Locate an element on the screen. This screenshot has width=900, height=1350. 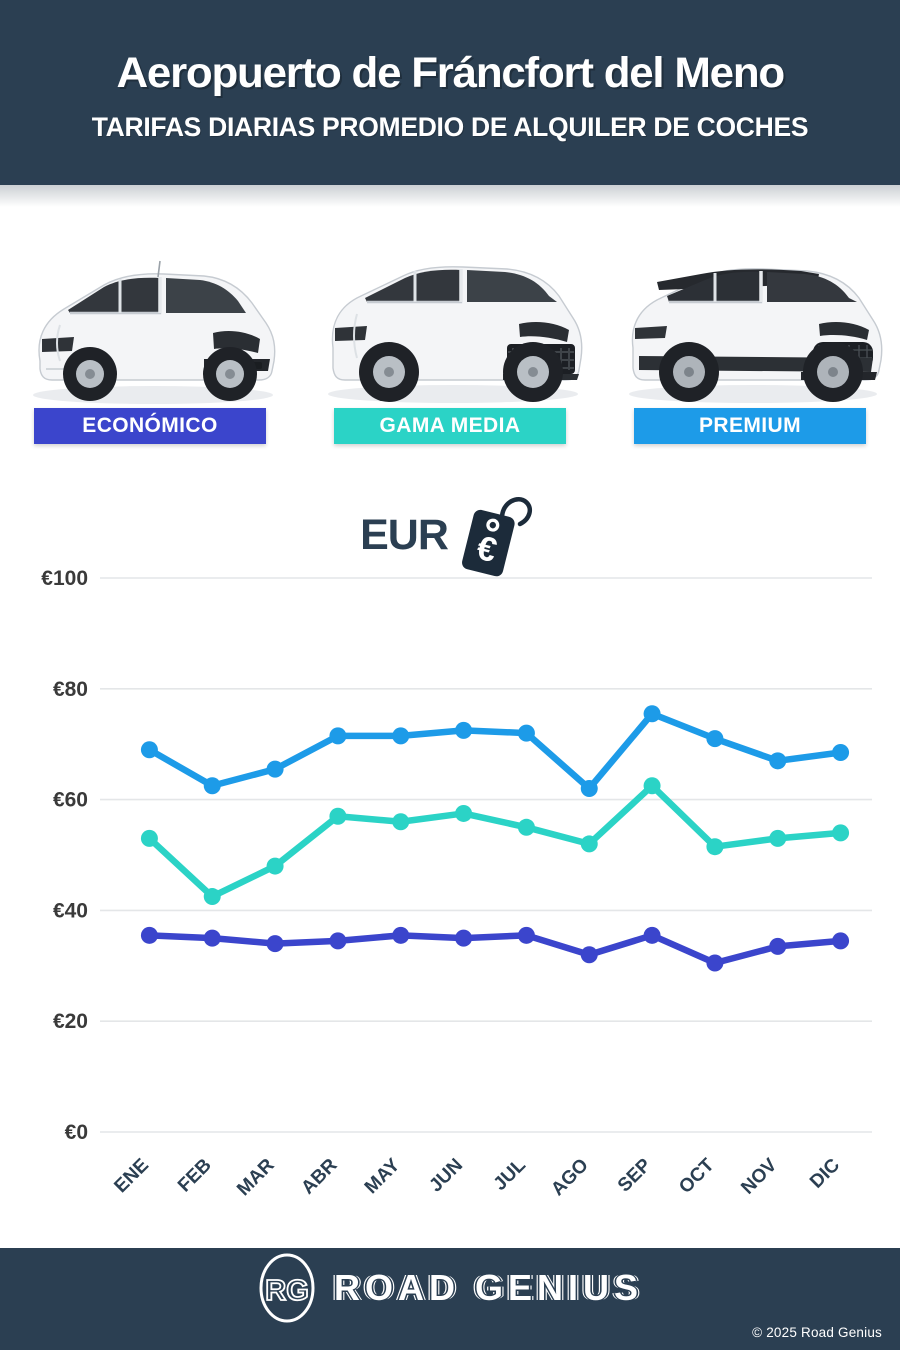
category-legend: ECONÓMICO GAMA MEDIA PREMIUM is located at coordinates (450, 426).